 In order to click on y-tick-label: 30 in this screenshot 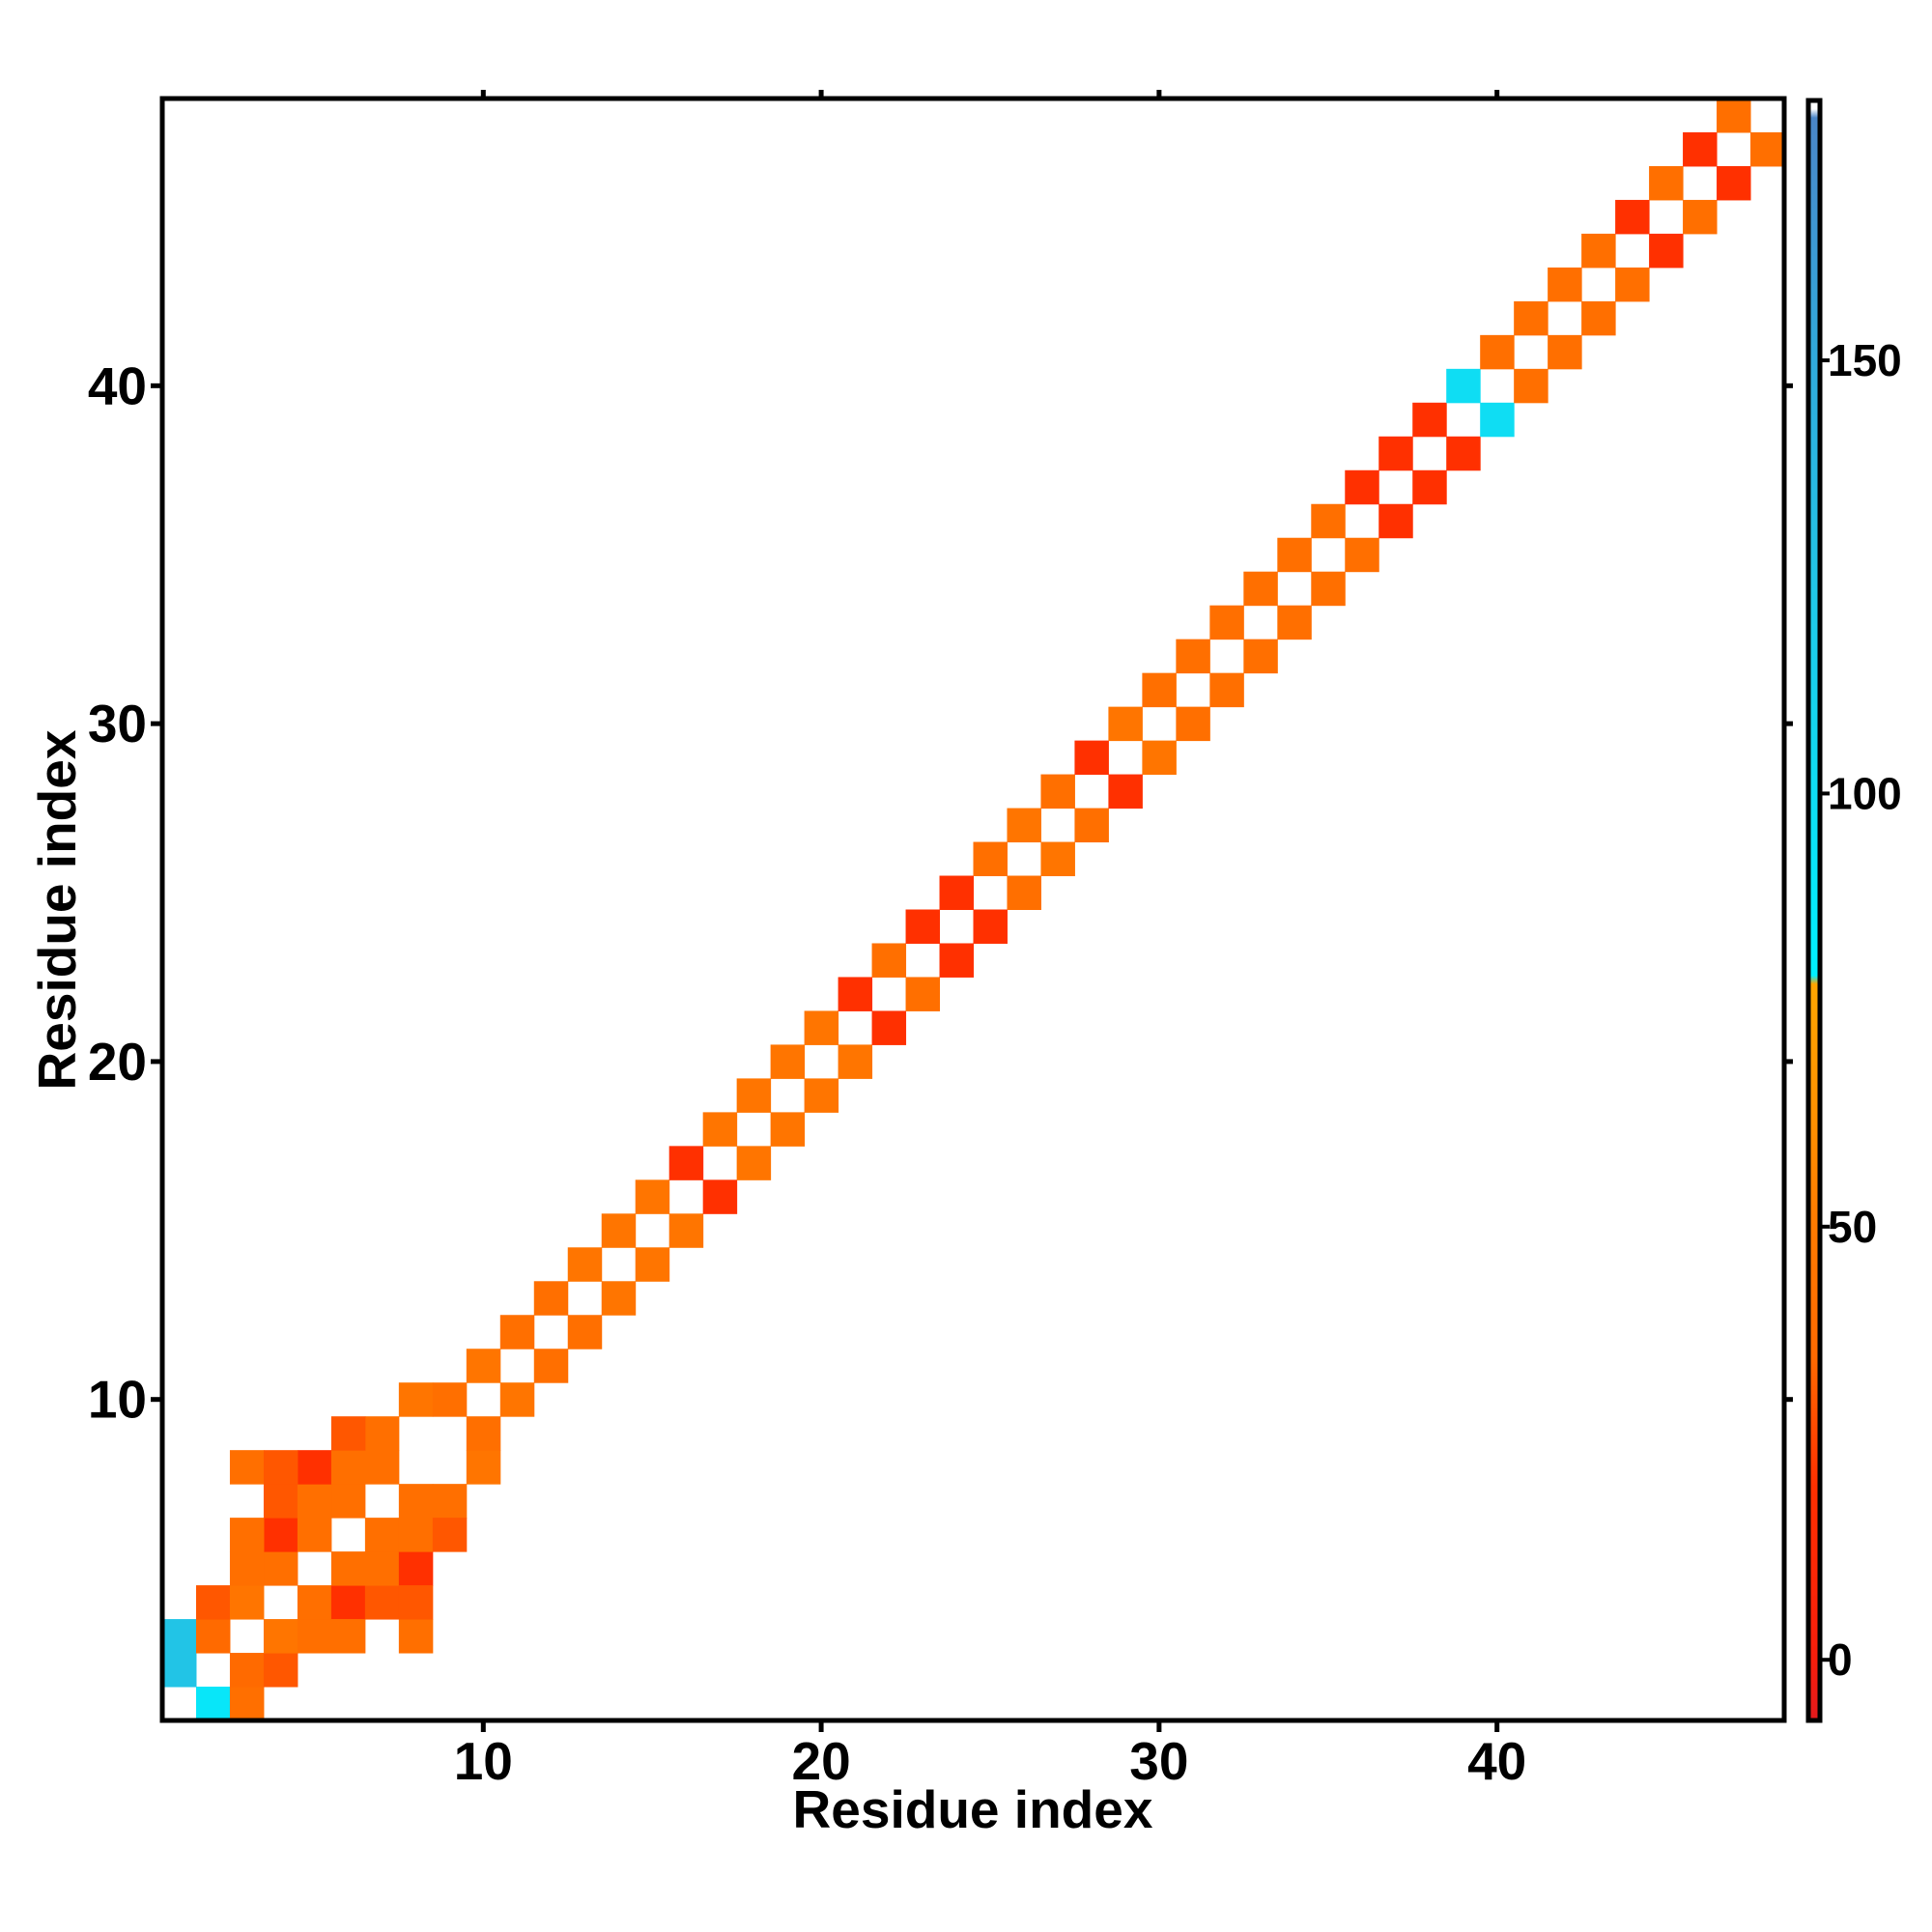, I will do `click(117, 723)`.